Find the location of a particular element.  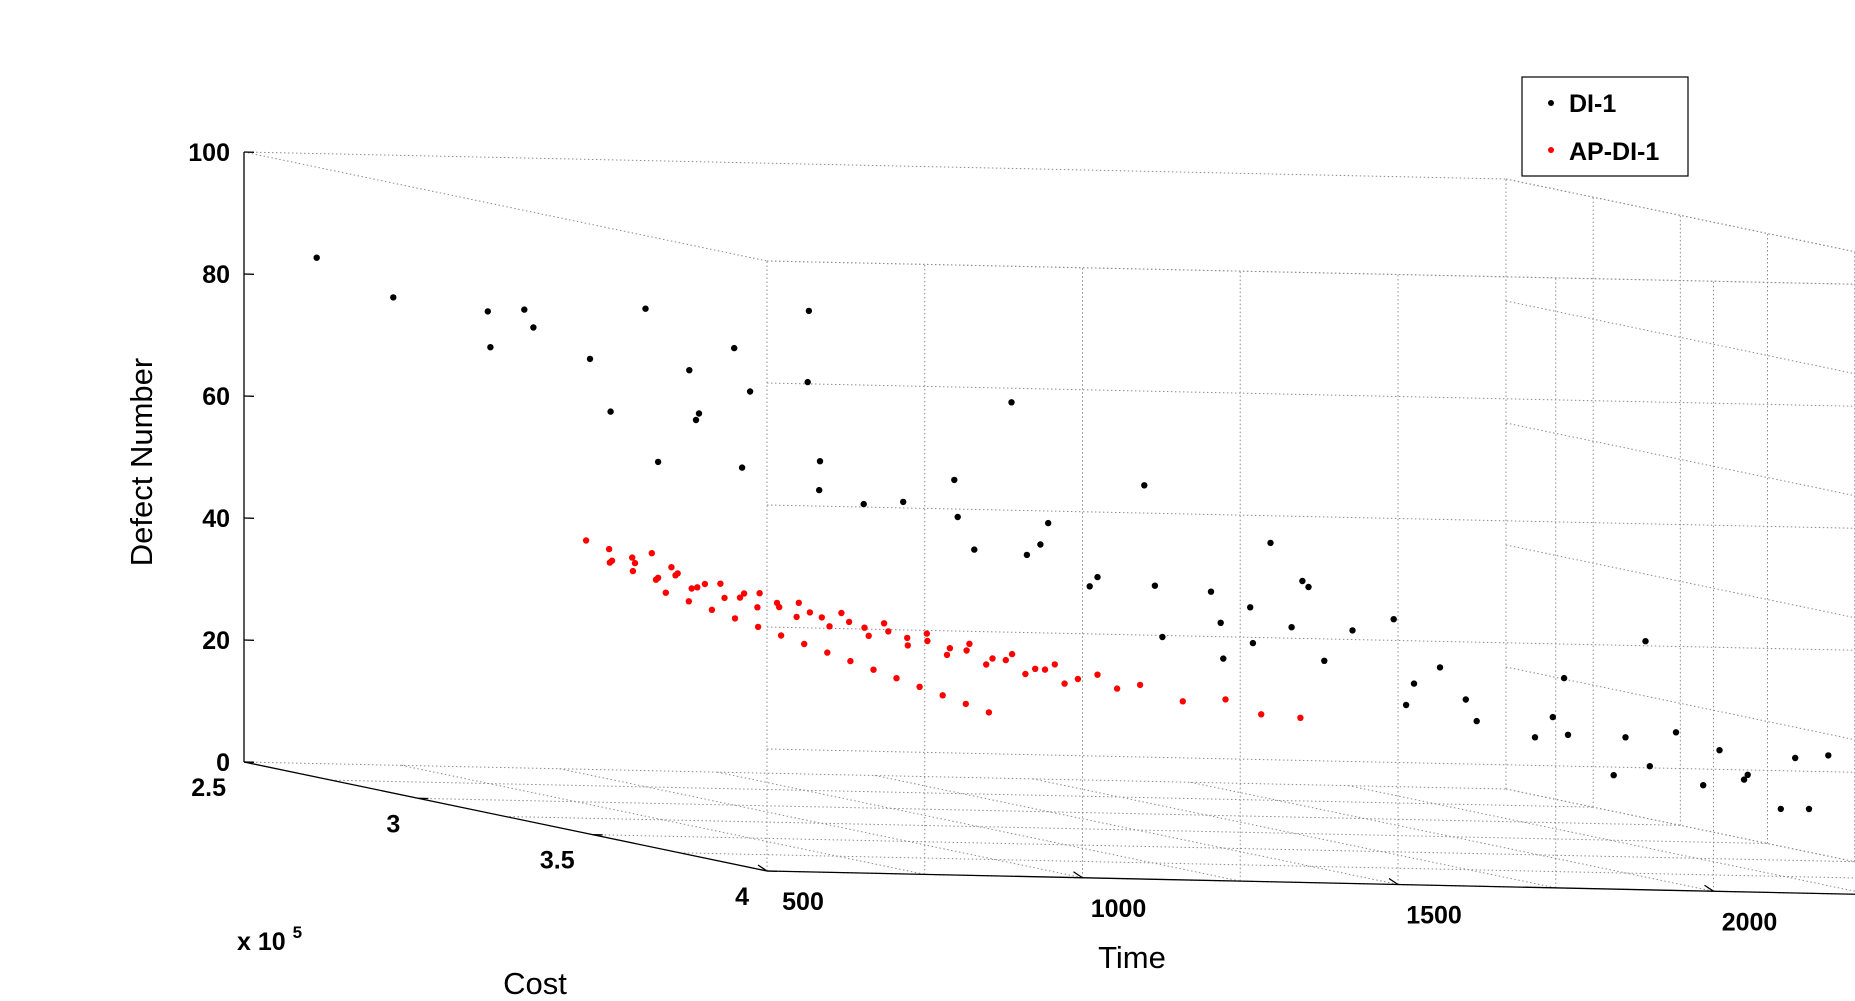

legend-box is located at coordinates (1605, 126).